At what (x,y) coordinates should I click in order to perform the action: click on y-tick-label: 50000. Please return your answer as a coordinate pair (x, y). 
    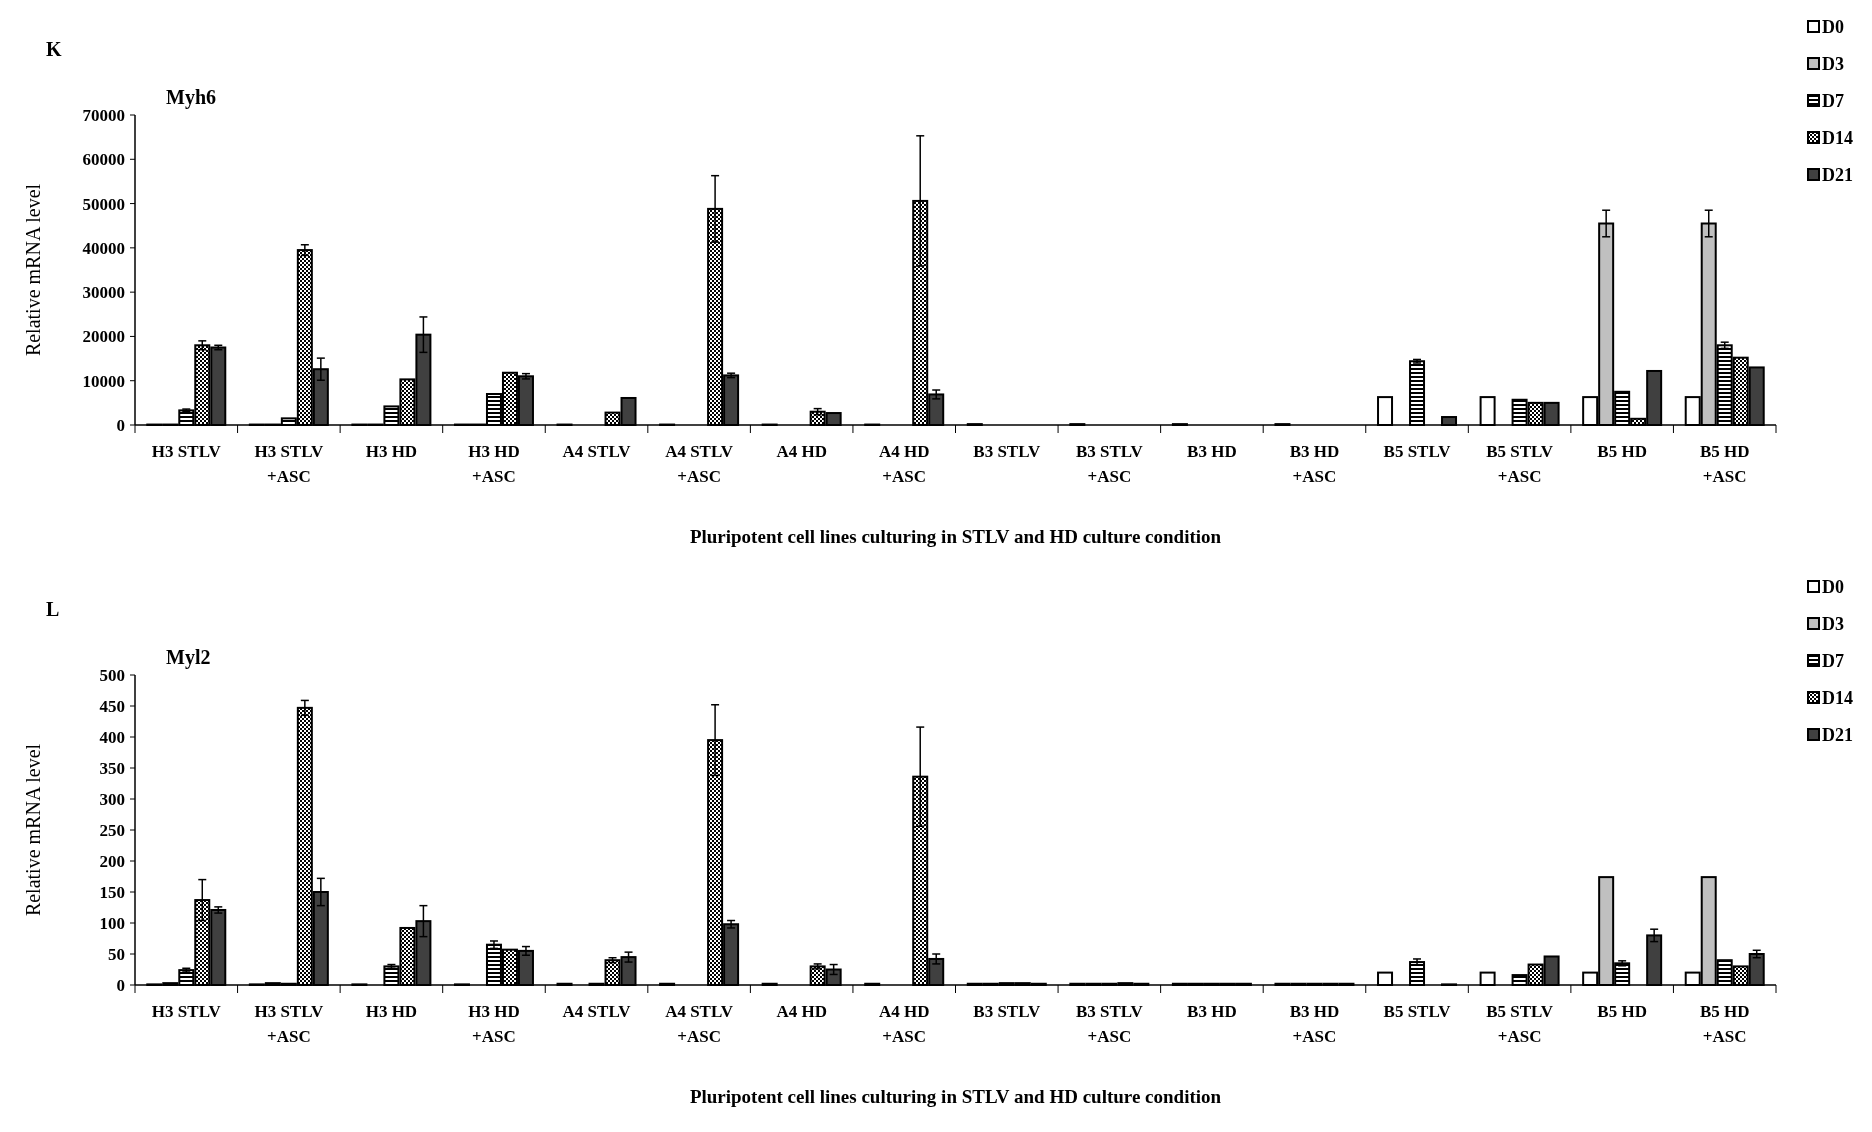
    Looking at the image, I should click on (103, 204).